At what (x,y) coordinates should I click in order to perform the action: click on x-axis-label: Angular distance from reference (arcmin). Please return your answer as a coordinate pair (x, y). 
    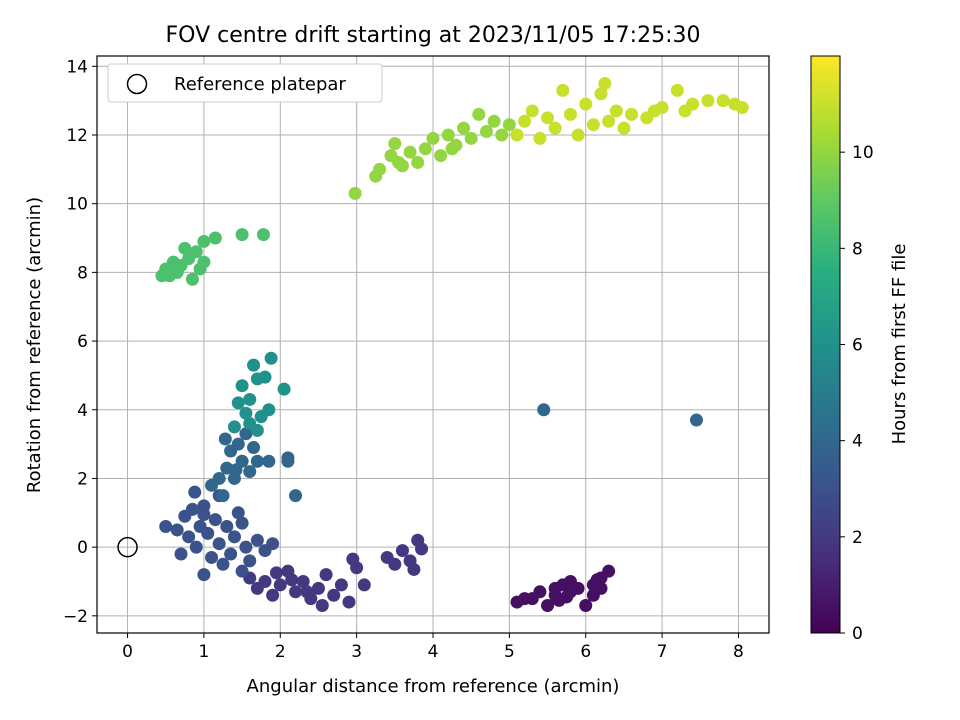
    Looking at the image, I should click on (433, 686).